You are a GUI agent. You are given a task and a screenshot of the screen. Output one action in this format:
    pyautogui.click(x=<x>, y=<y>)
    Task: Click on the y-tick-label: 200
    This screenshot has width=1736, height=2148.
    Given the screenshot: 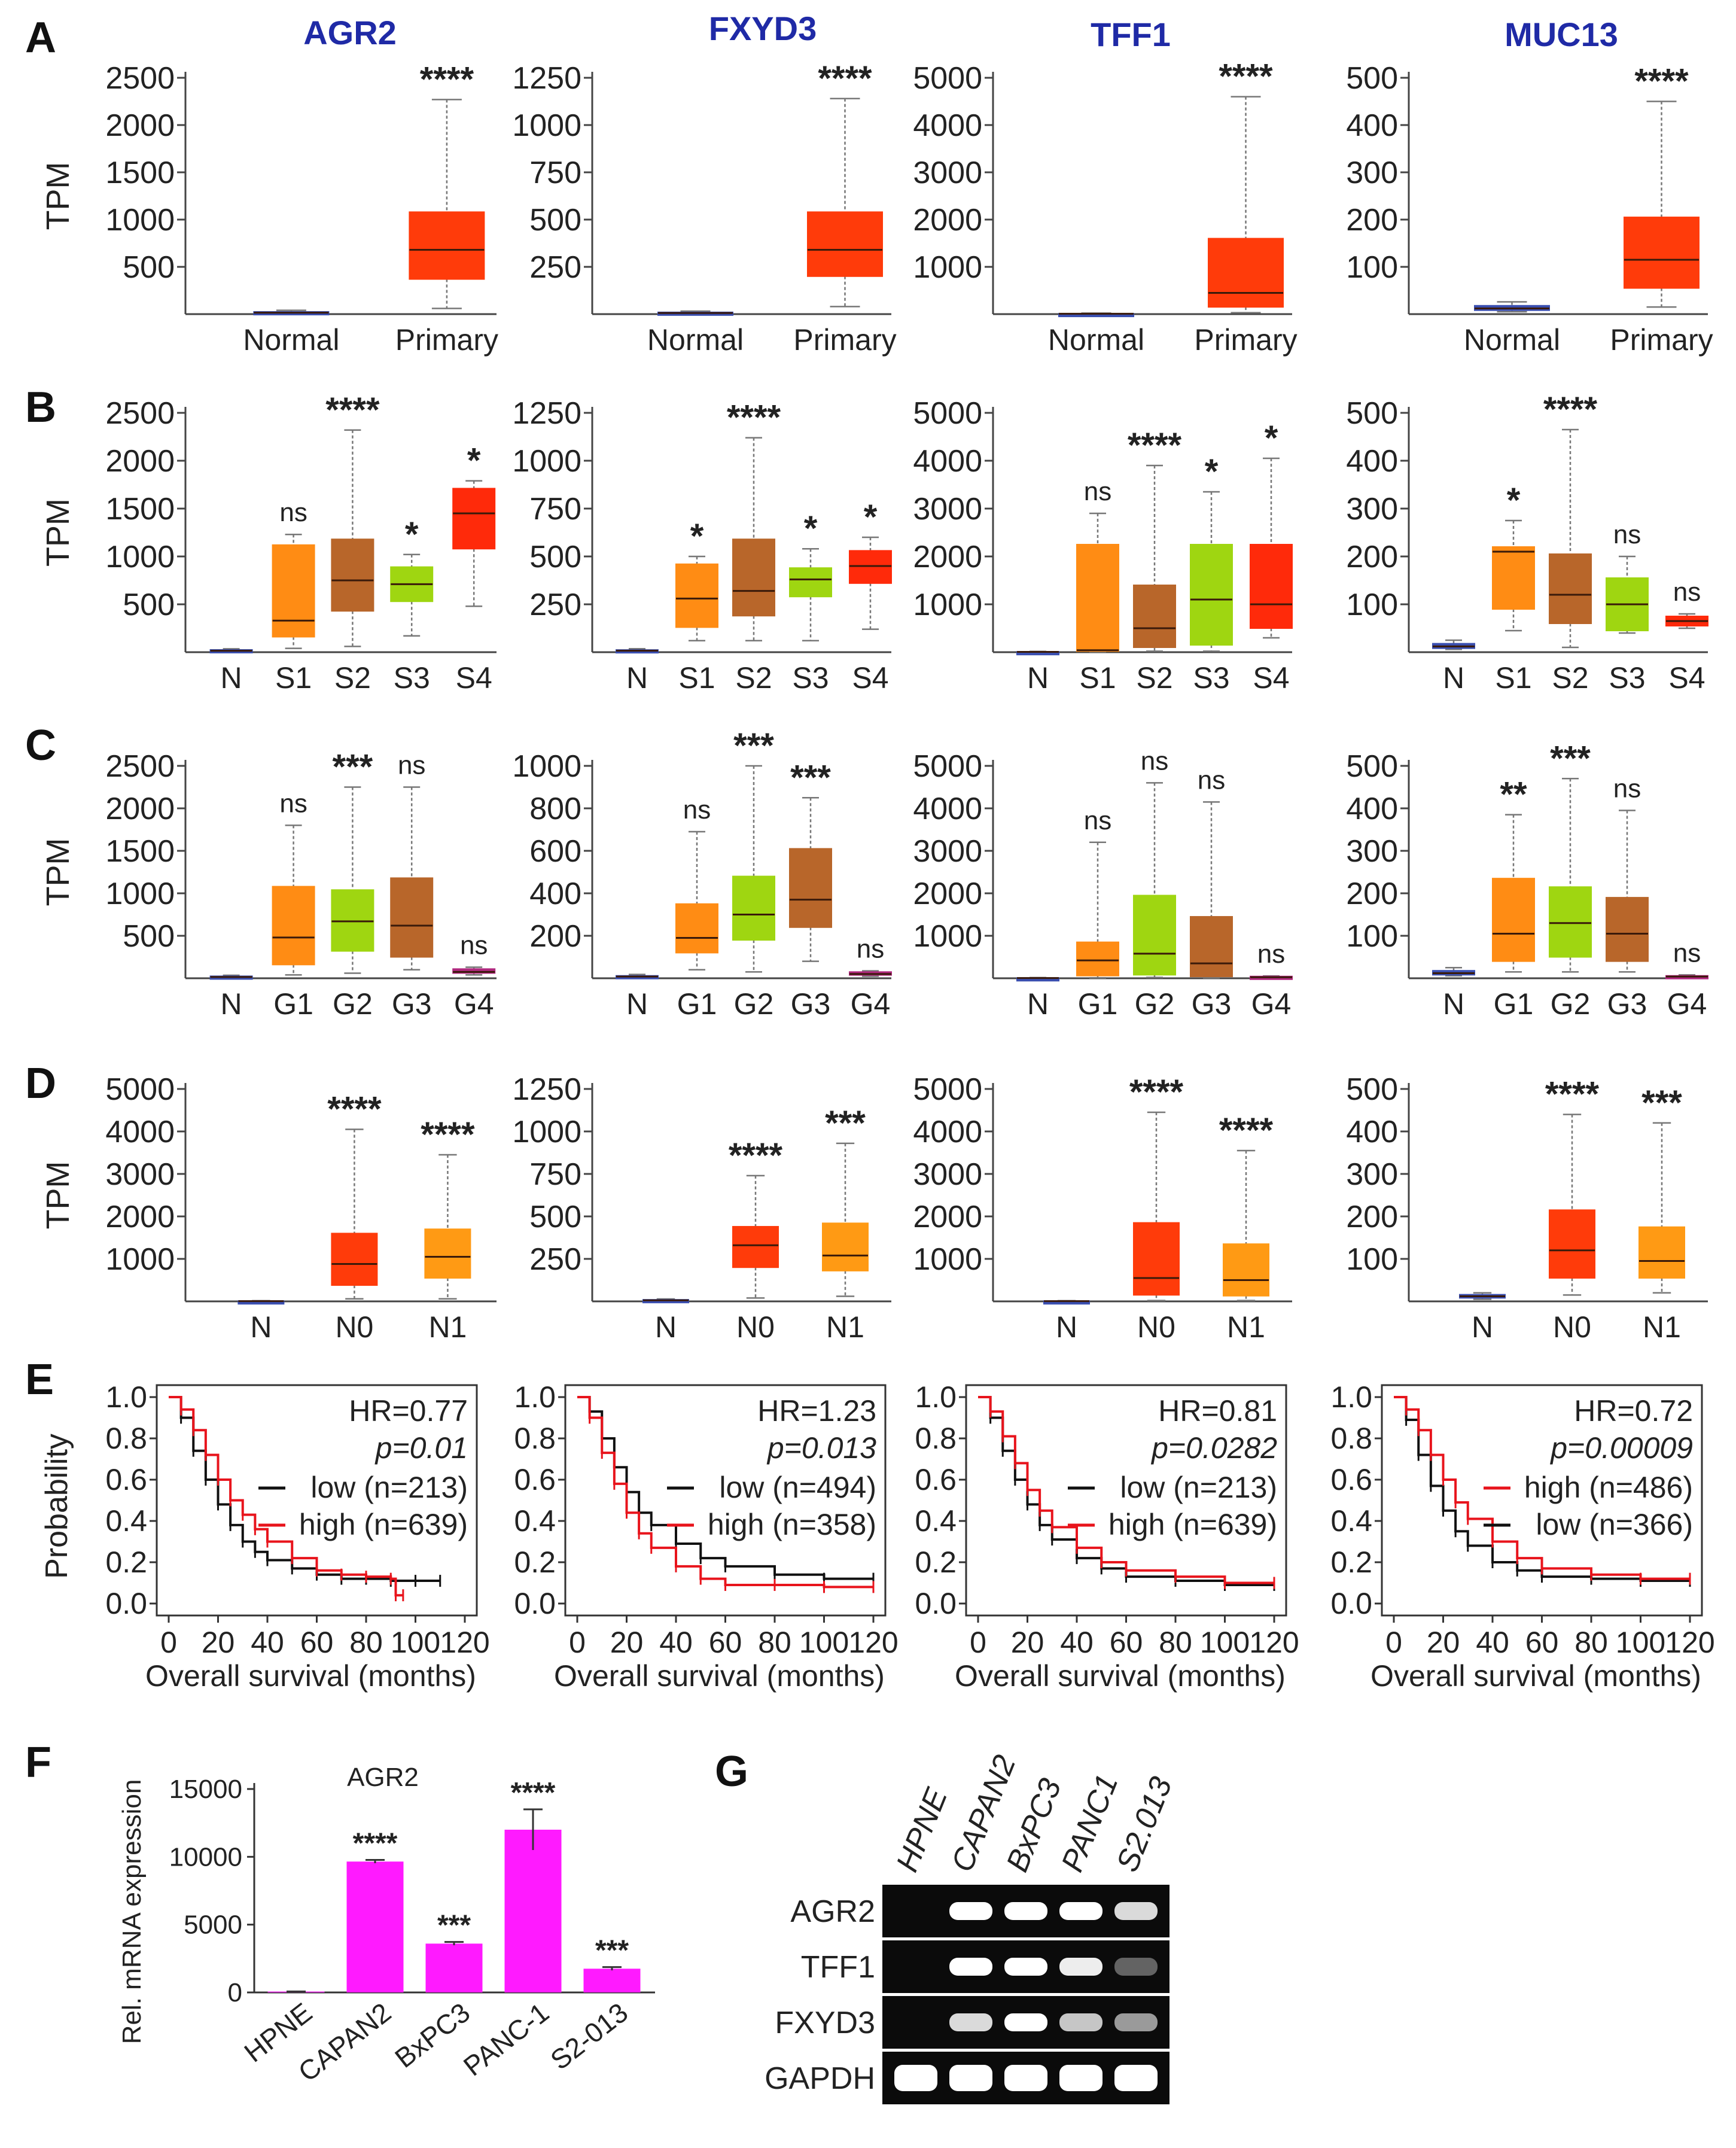 What is the action you would take?
    pyautogui.click(x=1372, y=557)
    